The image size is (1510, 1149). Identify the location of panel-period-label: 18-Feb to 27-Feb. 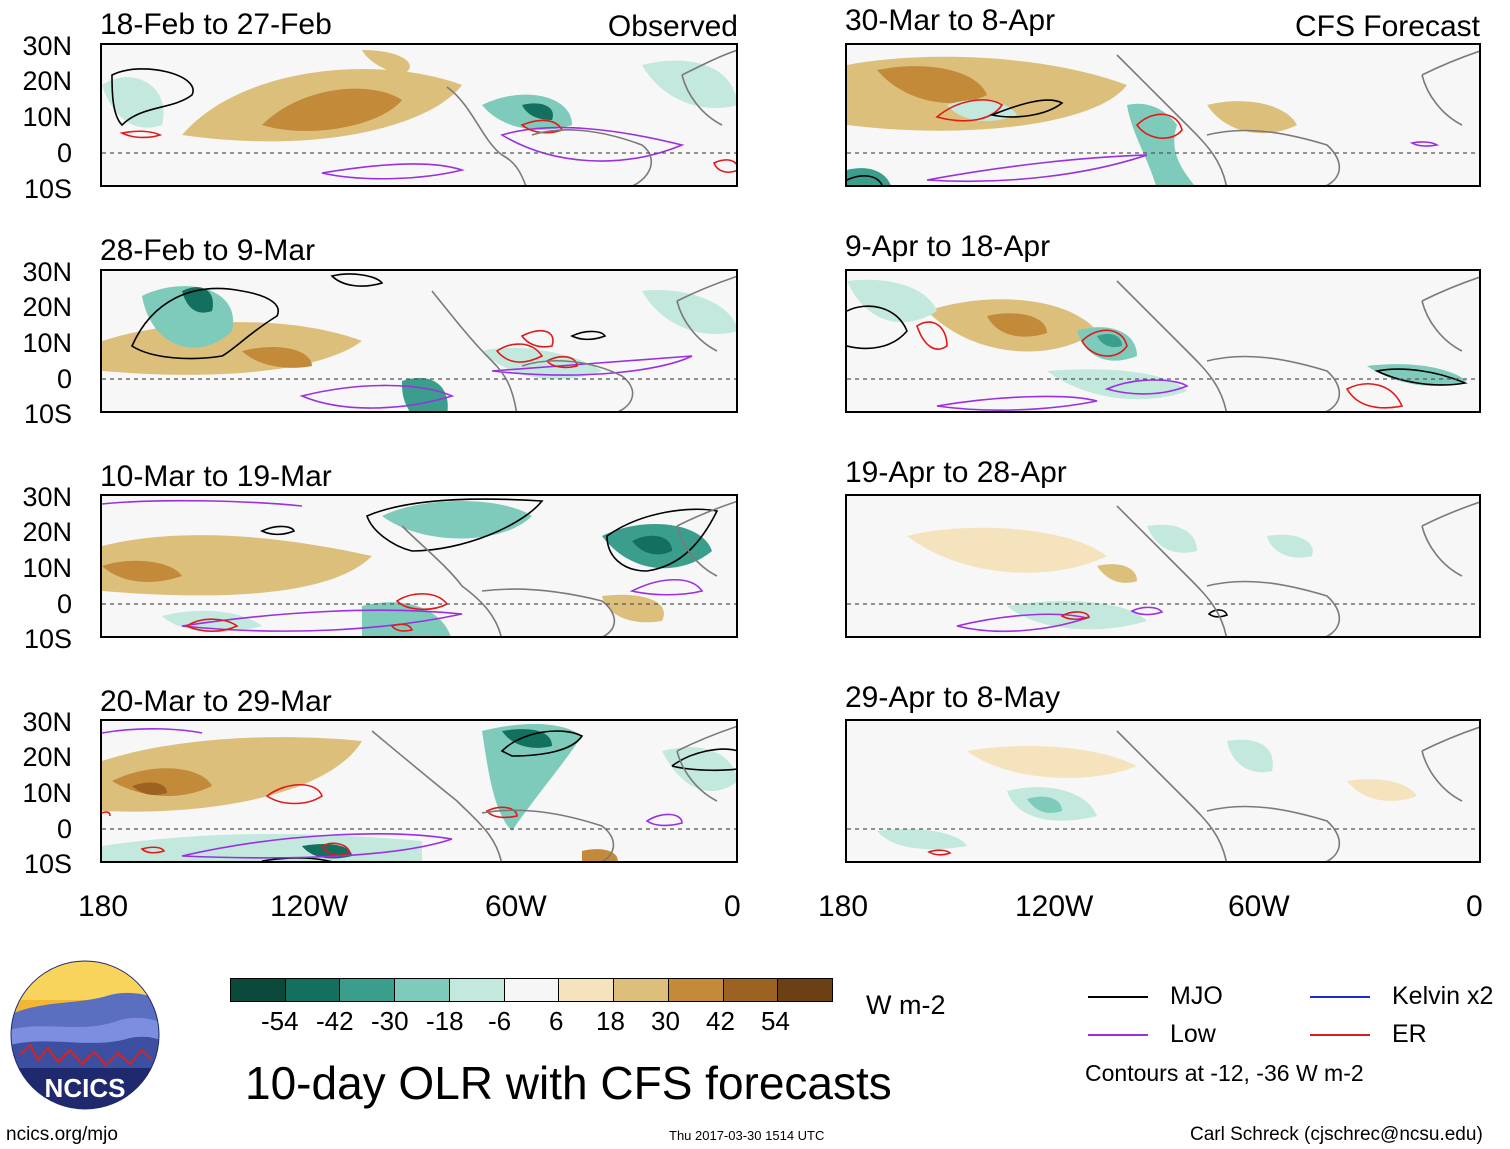
(216, 24).